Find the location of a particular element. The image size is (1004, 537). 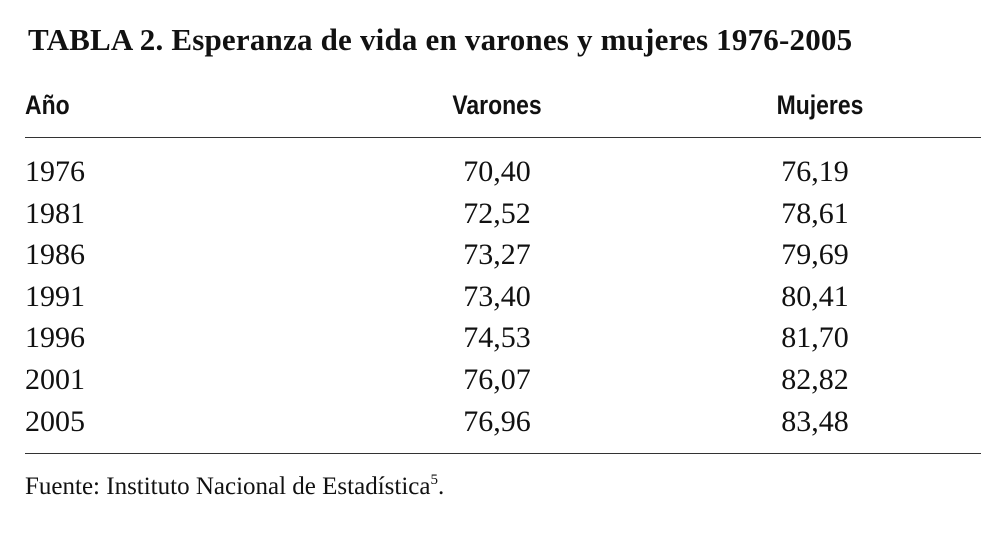

year-cell: 1981 is located at coordinates (55, 213).